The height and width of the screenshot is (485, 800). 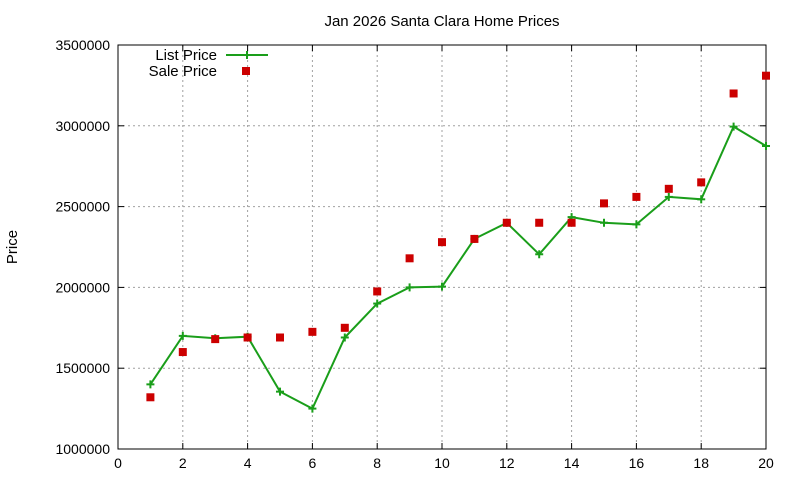 I want to click on x-axis-tick-labels: 0 2 4 6 8 10 12 14 16 18 20, so click(x=444, y=463).